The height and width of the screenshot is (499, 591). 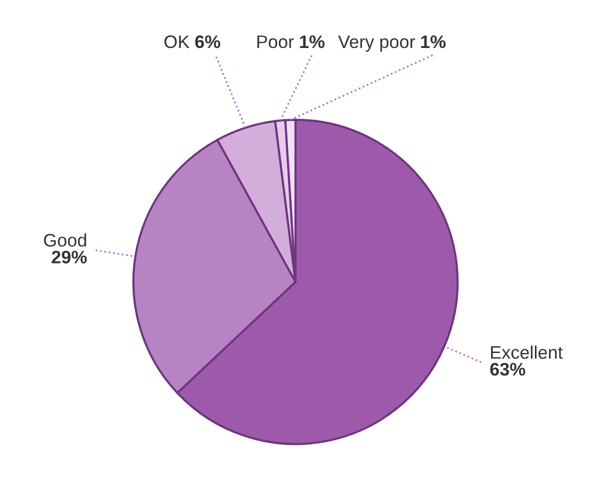 What do you see at coordinates (65, 240) in the screenshot?
I see `slice-label: Good` at bounding box center [65, 240].